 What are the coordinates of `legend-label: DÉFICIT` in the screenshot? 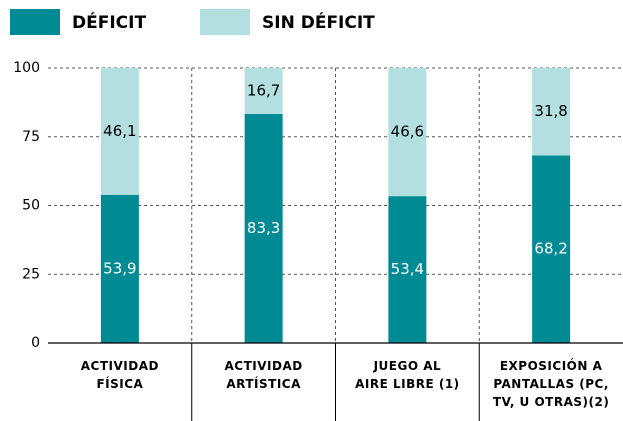 It's located at (109, 22).